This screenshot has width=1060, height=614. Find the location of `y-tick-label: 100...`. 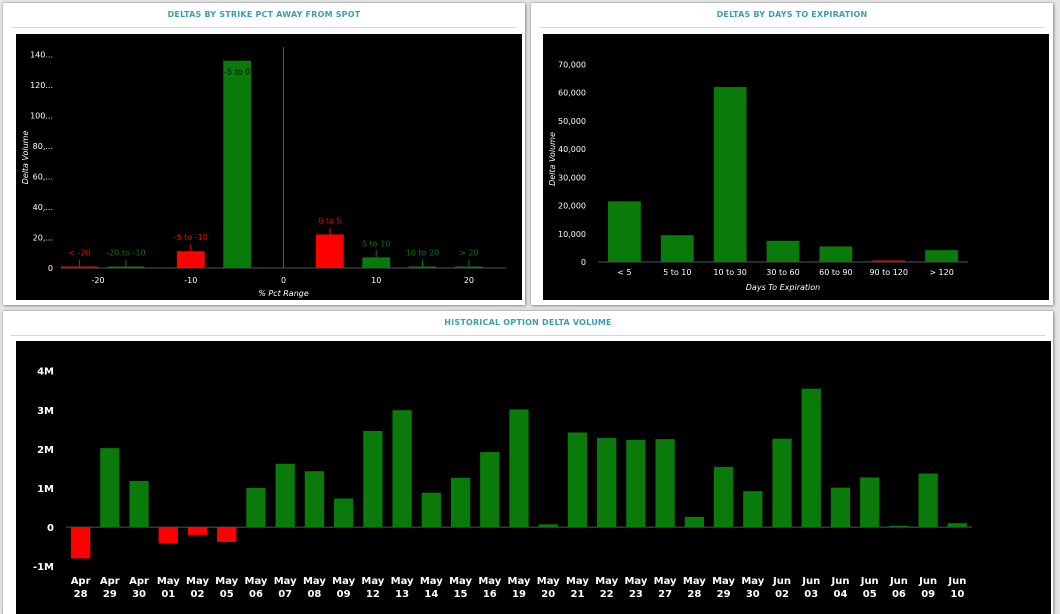

y-tick-label: 100... is located at coordinates (41, 116).